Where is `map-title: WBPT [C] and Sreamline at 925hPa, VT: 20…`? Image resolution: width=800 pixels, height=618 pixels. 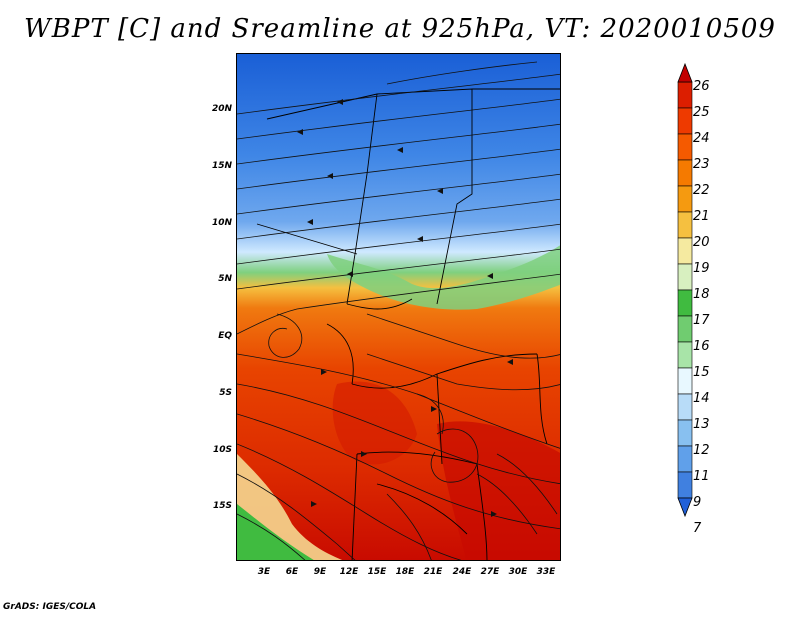 map-title: WBPT [C] and Sreamline at 925hPa, VT: 20… is located at coordinates (400, 29).